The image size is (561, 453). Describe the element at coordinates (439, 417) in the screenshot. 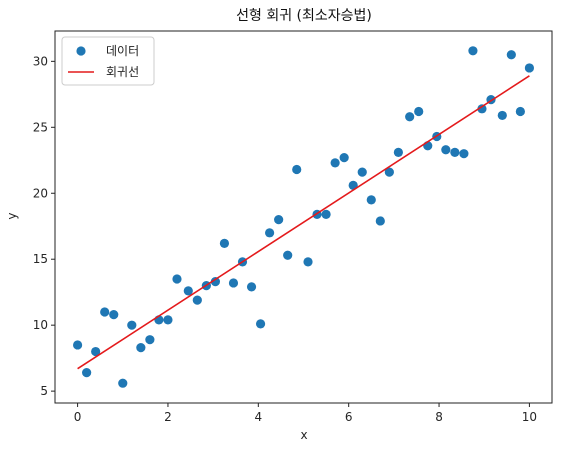

I see `x-tick-label: 8` at that location.